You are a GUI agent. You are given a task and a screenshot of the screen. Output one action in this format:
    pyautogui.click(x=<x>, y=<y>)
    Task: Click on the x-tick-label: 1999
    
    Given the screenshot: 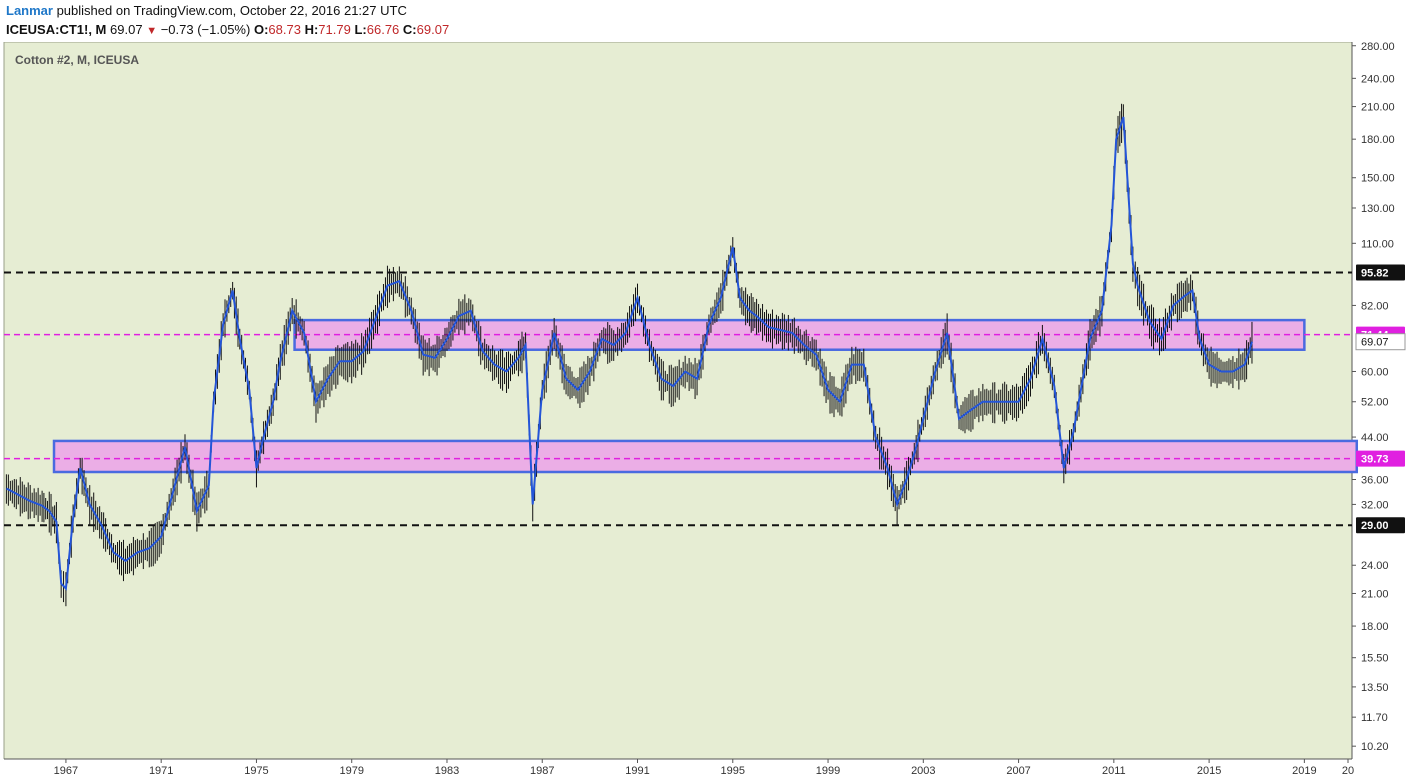 What is the action you would take?
    pyautogui.click(x=828, y=771)
    